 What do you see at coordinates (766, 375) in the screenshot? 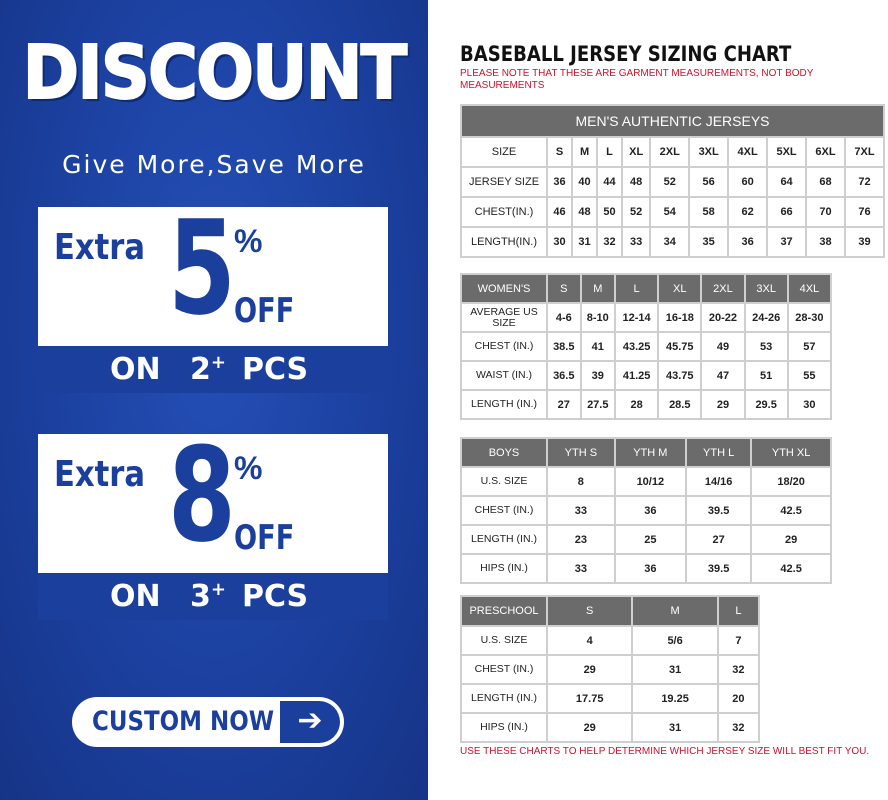
I see `cell: 51` at bounding box center [766, 375].